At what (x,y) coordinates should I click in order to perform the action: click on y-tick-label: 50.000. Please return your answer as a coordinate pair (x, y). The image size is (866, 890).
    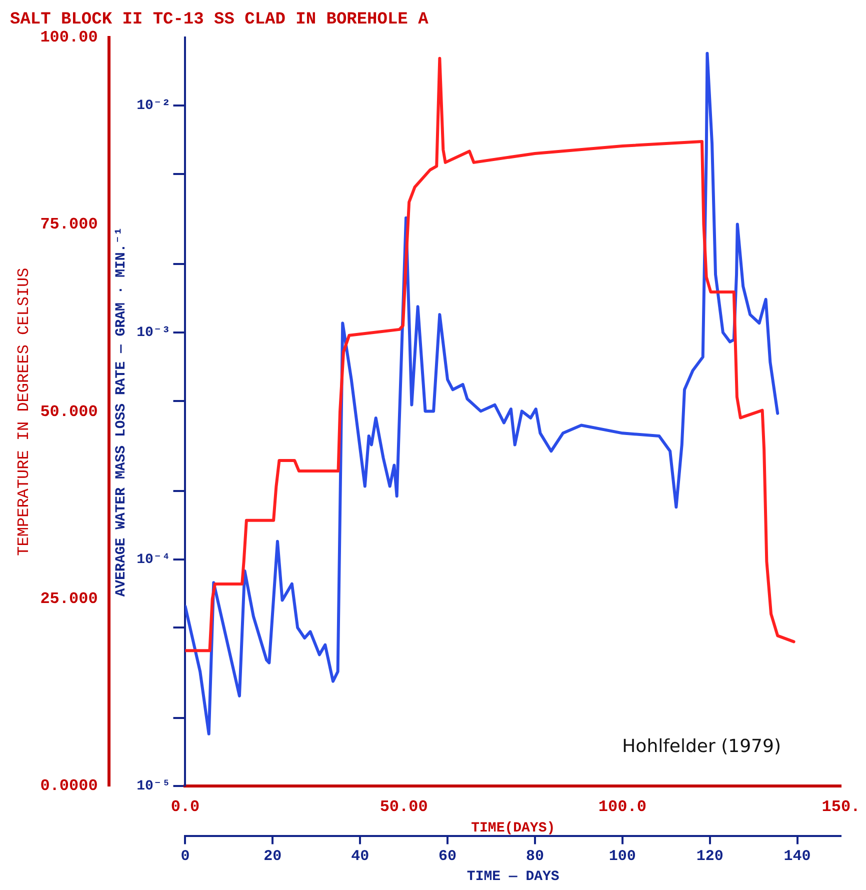
    Looking at the image, I should click on (69, 411).